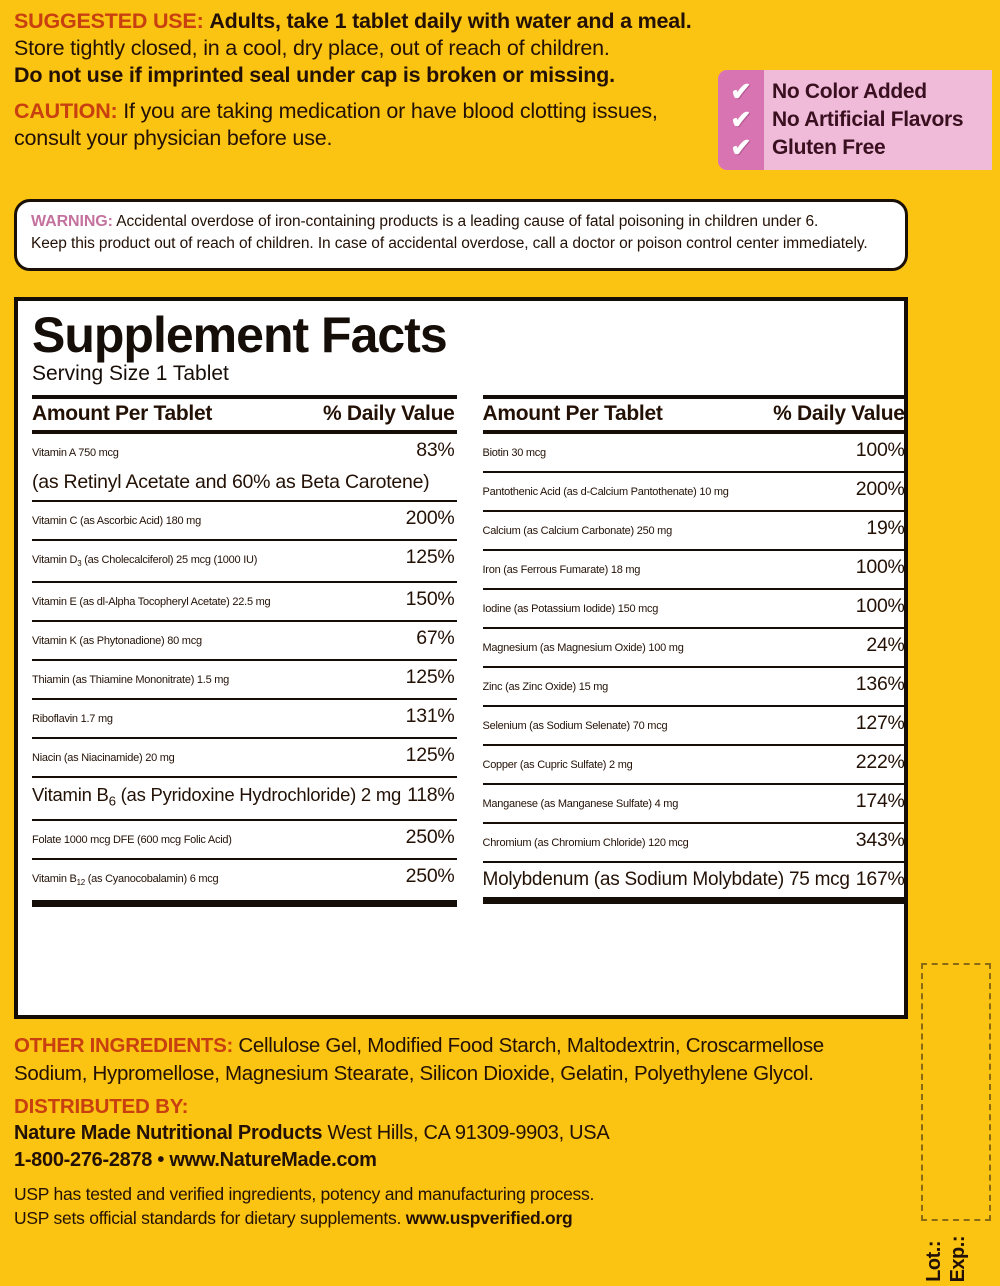 The height and width of the screenshot is (1286, 1000). What do you see at coordinates (880, 879) in the screenshot?
I see `nutrient-daily-value: 167%` at bounding box center [880, 879].